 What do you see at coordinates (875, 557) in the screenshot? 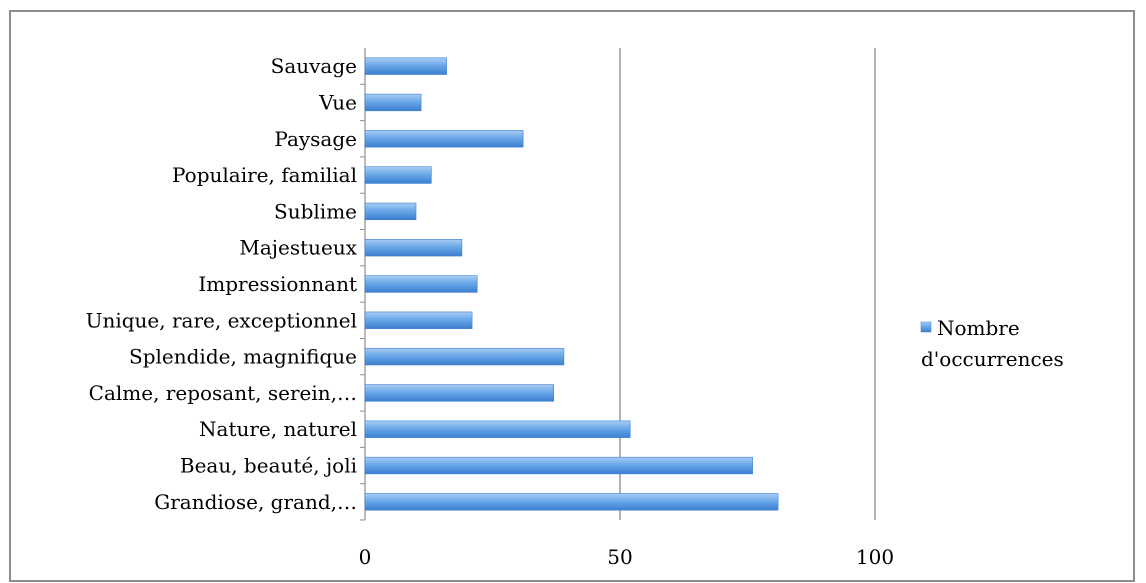
I see `x-tick-label: 100` at bounding box center [875, 557].